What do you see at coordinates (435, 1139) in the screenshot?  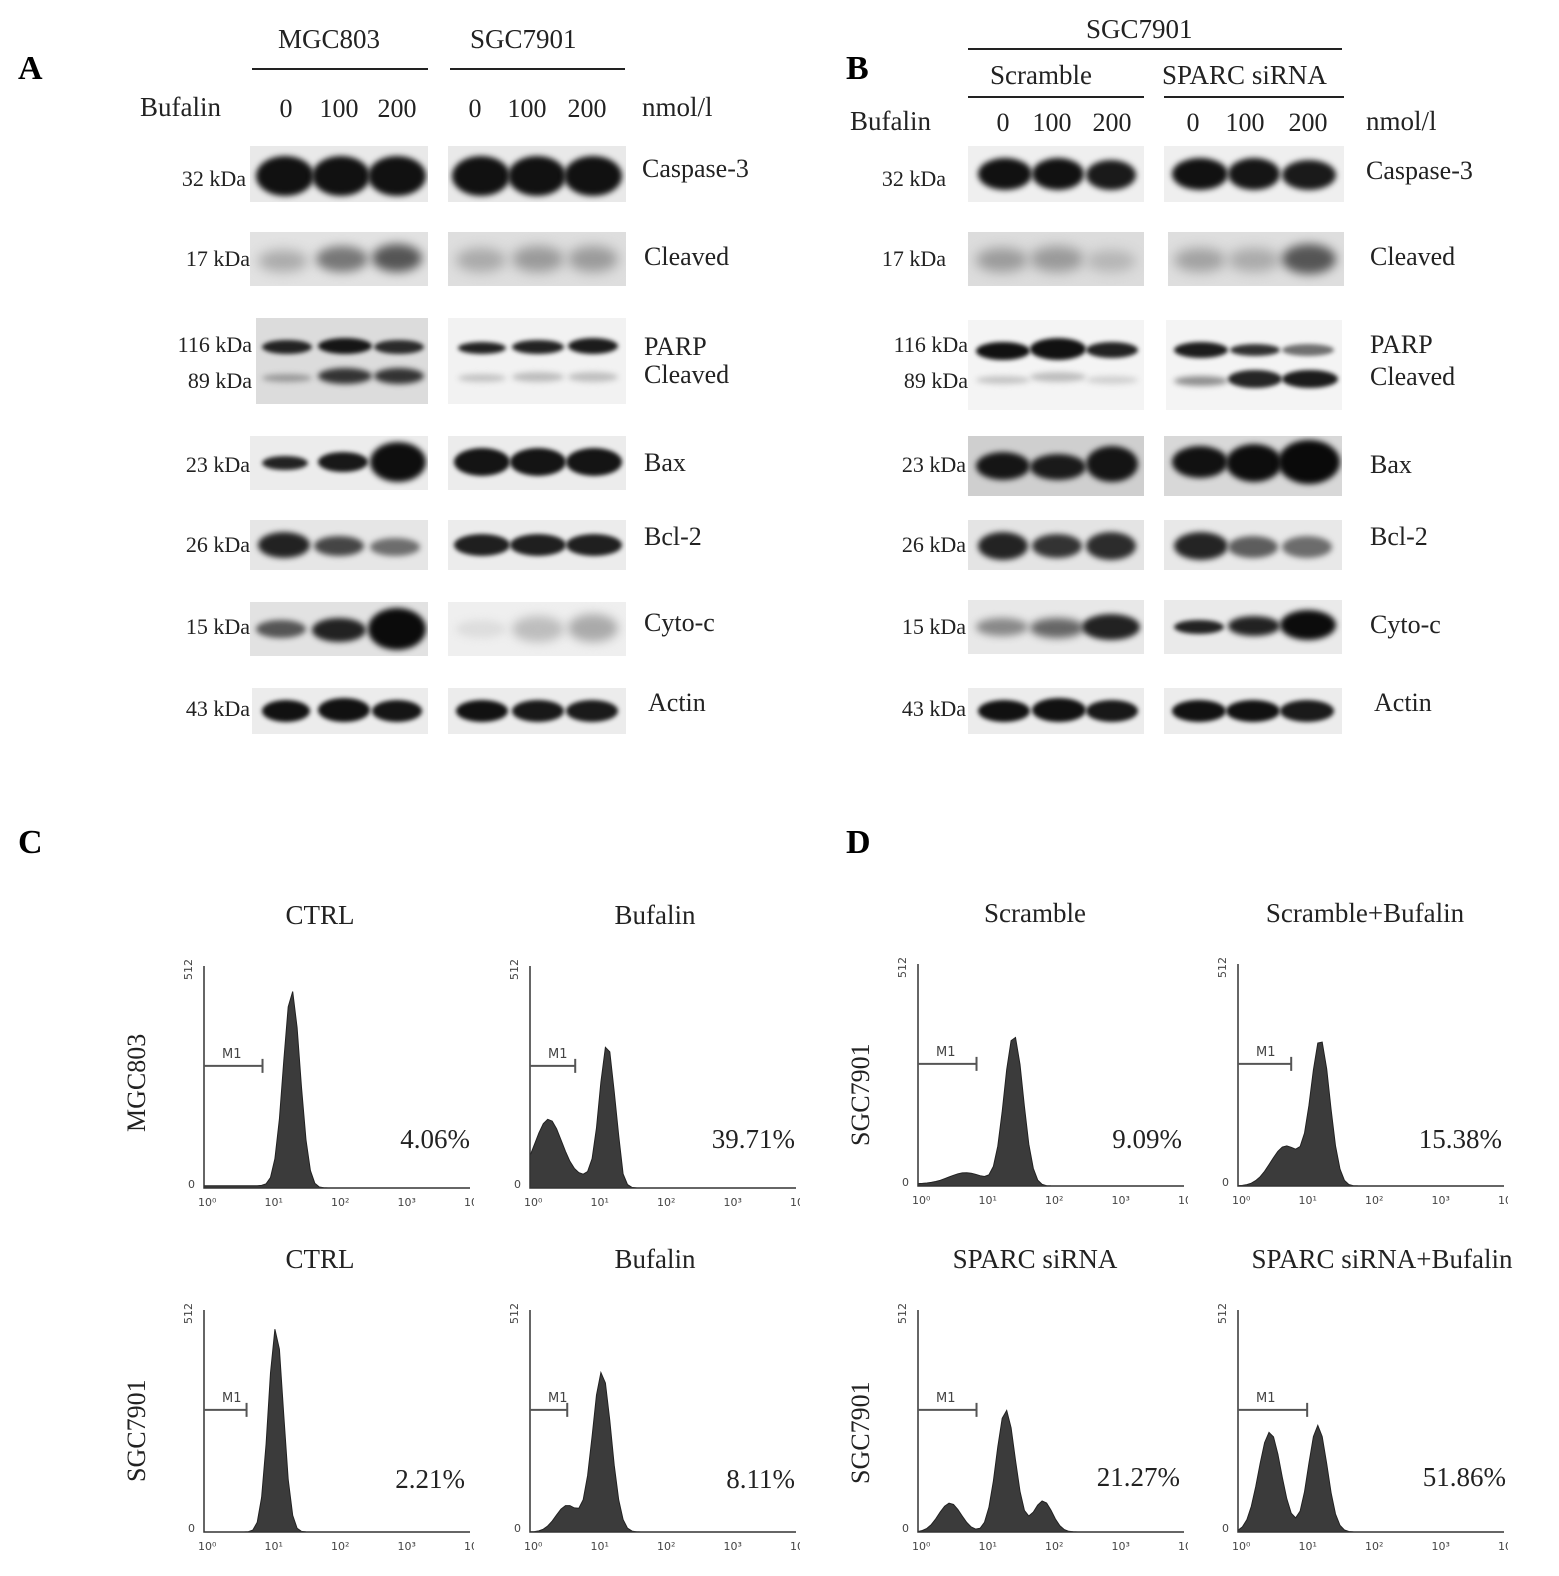 I see `gate-percentage: 4.06%` at bounding box center [435, 1139].